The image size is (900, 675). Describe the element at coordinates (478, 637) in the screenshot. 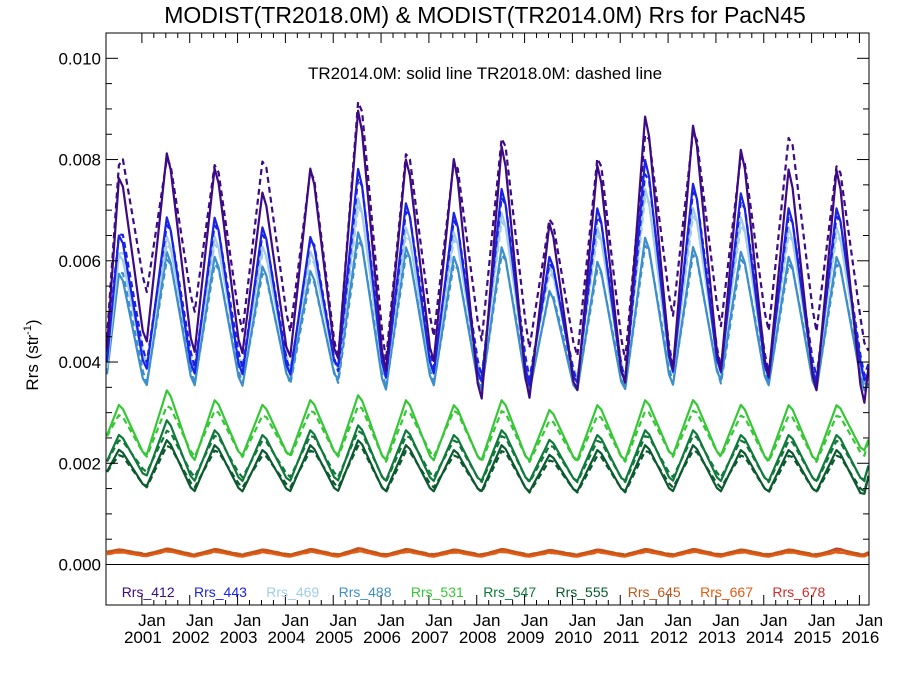

I see `x-tick-label-year: 2008` at that location.